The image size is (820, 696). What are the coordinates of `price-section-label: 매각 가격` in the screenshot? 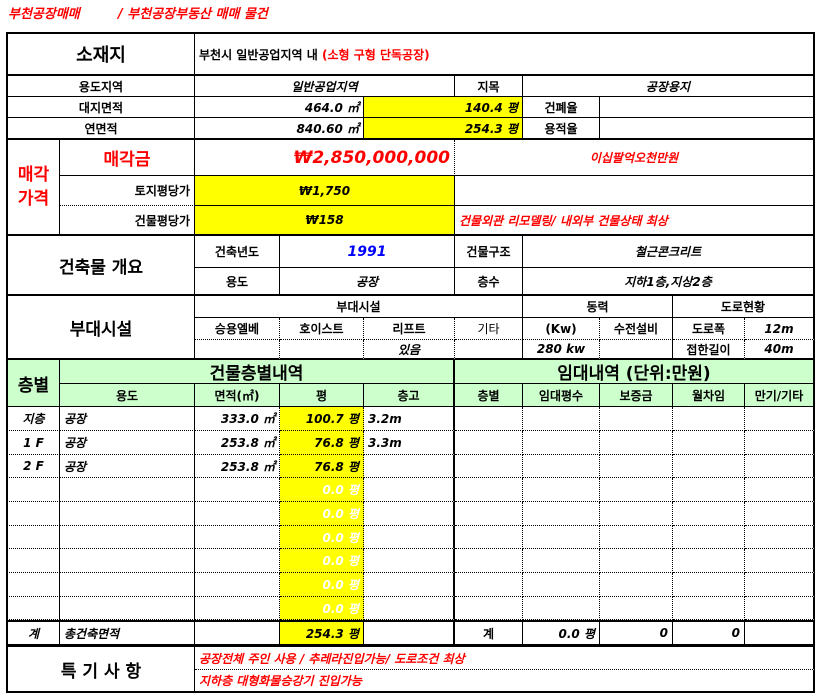 It's located at (33, 188).